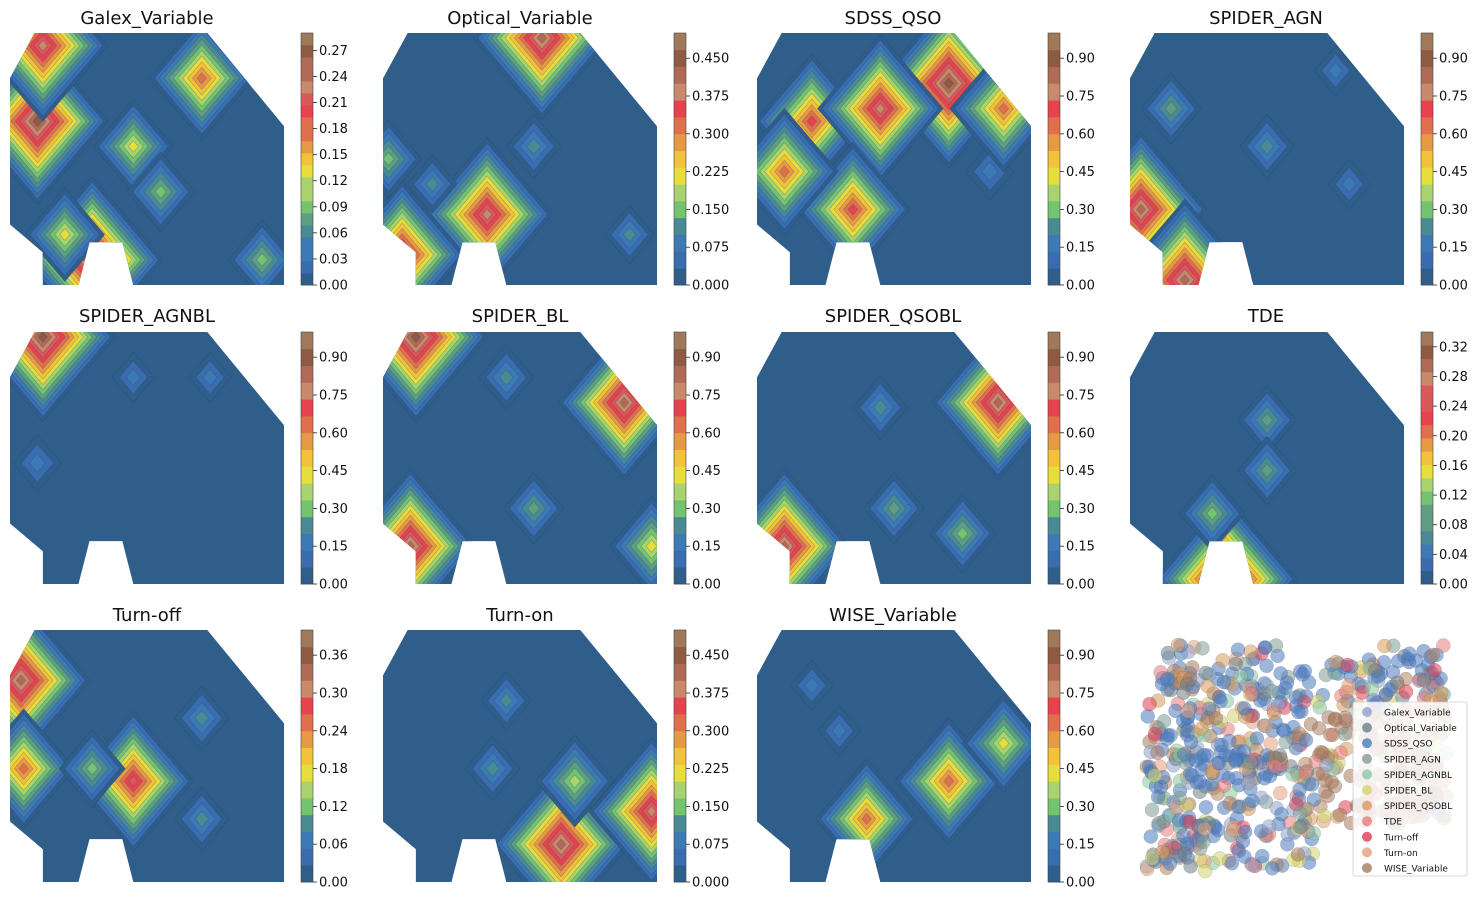  Describe the element at coordinates (519, 18) in the screenshot. I see `panel-optical-variable: Optical_Variable` at that location.